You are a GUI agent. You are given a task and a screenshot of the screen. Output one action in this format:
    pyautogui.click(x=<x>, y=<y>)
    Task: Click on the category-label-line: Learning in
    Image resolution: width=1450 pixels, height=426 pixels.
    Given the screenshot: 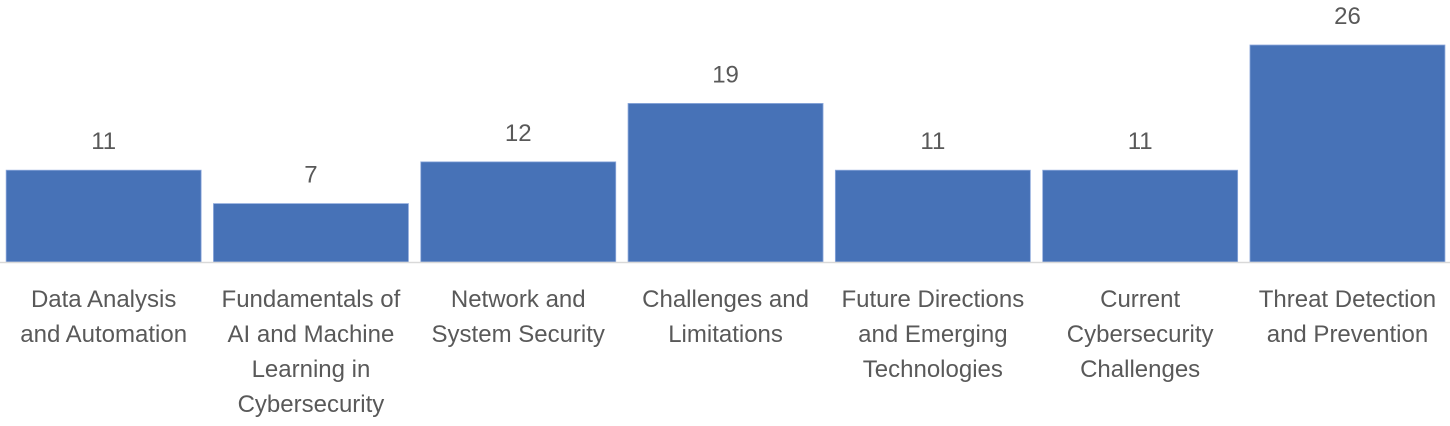 What is the action you would take?
    pyautogui.click(x=311, y=369)
    